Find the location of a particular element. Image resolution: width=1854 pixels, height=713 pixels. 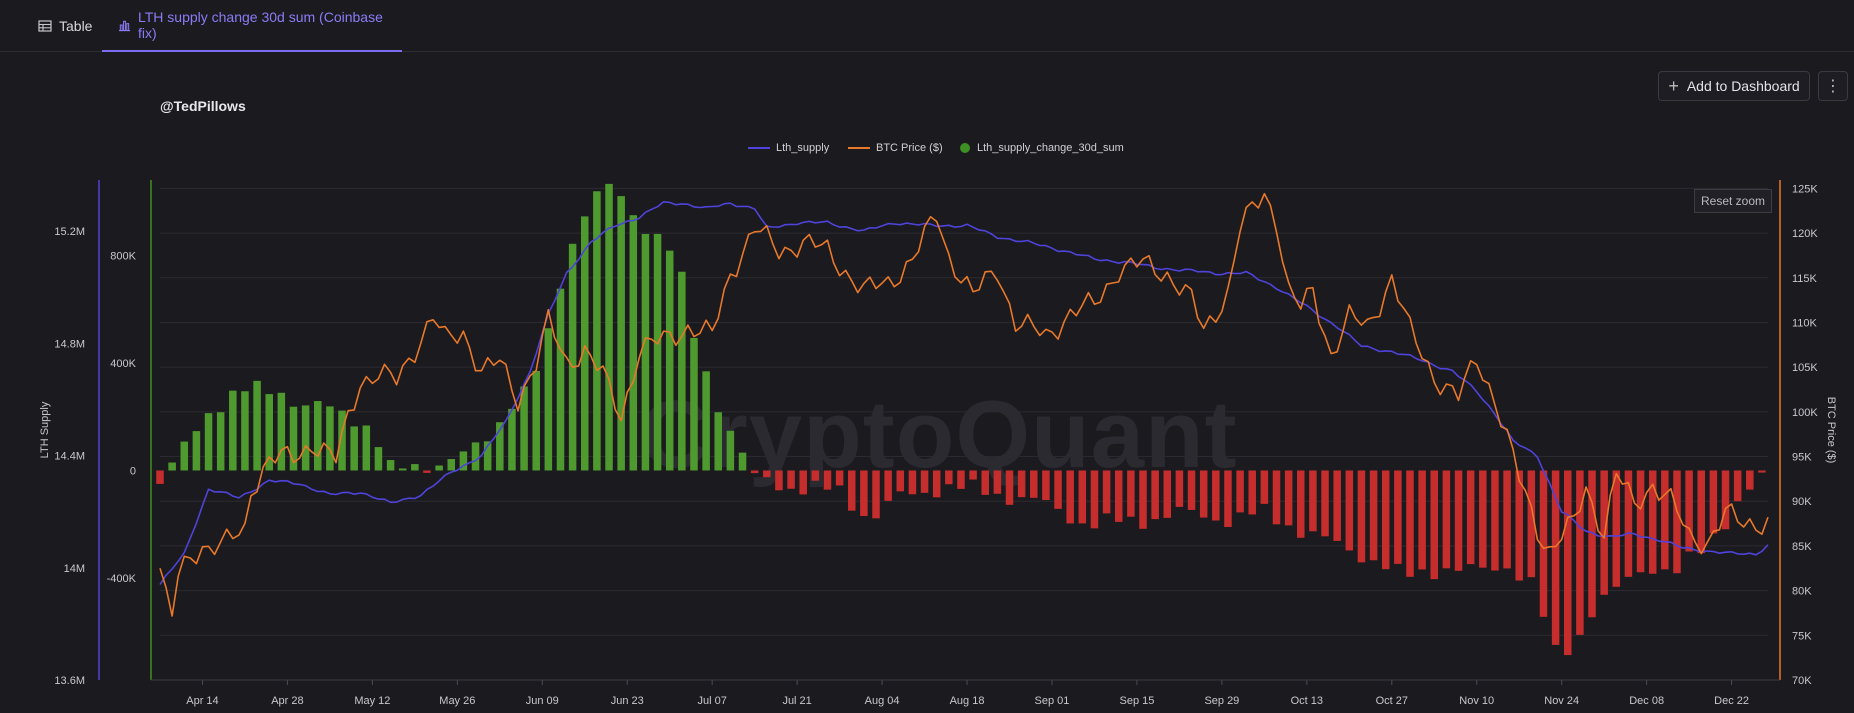

tick-label-change: 400K is located at coordinates (123, 364).